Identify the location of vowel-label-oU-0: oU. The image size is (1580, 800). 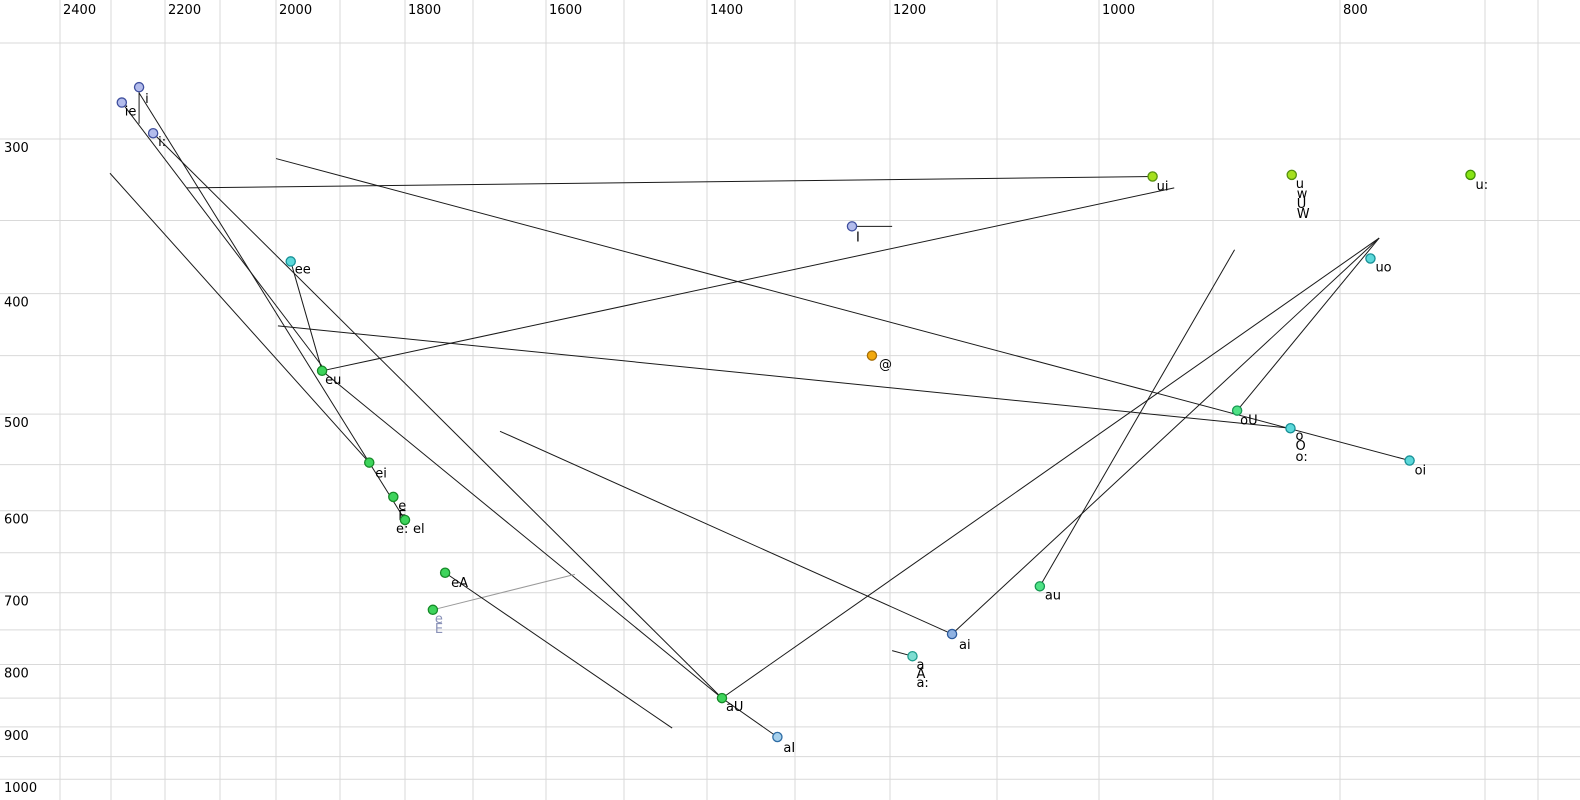
(1248, 421).